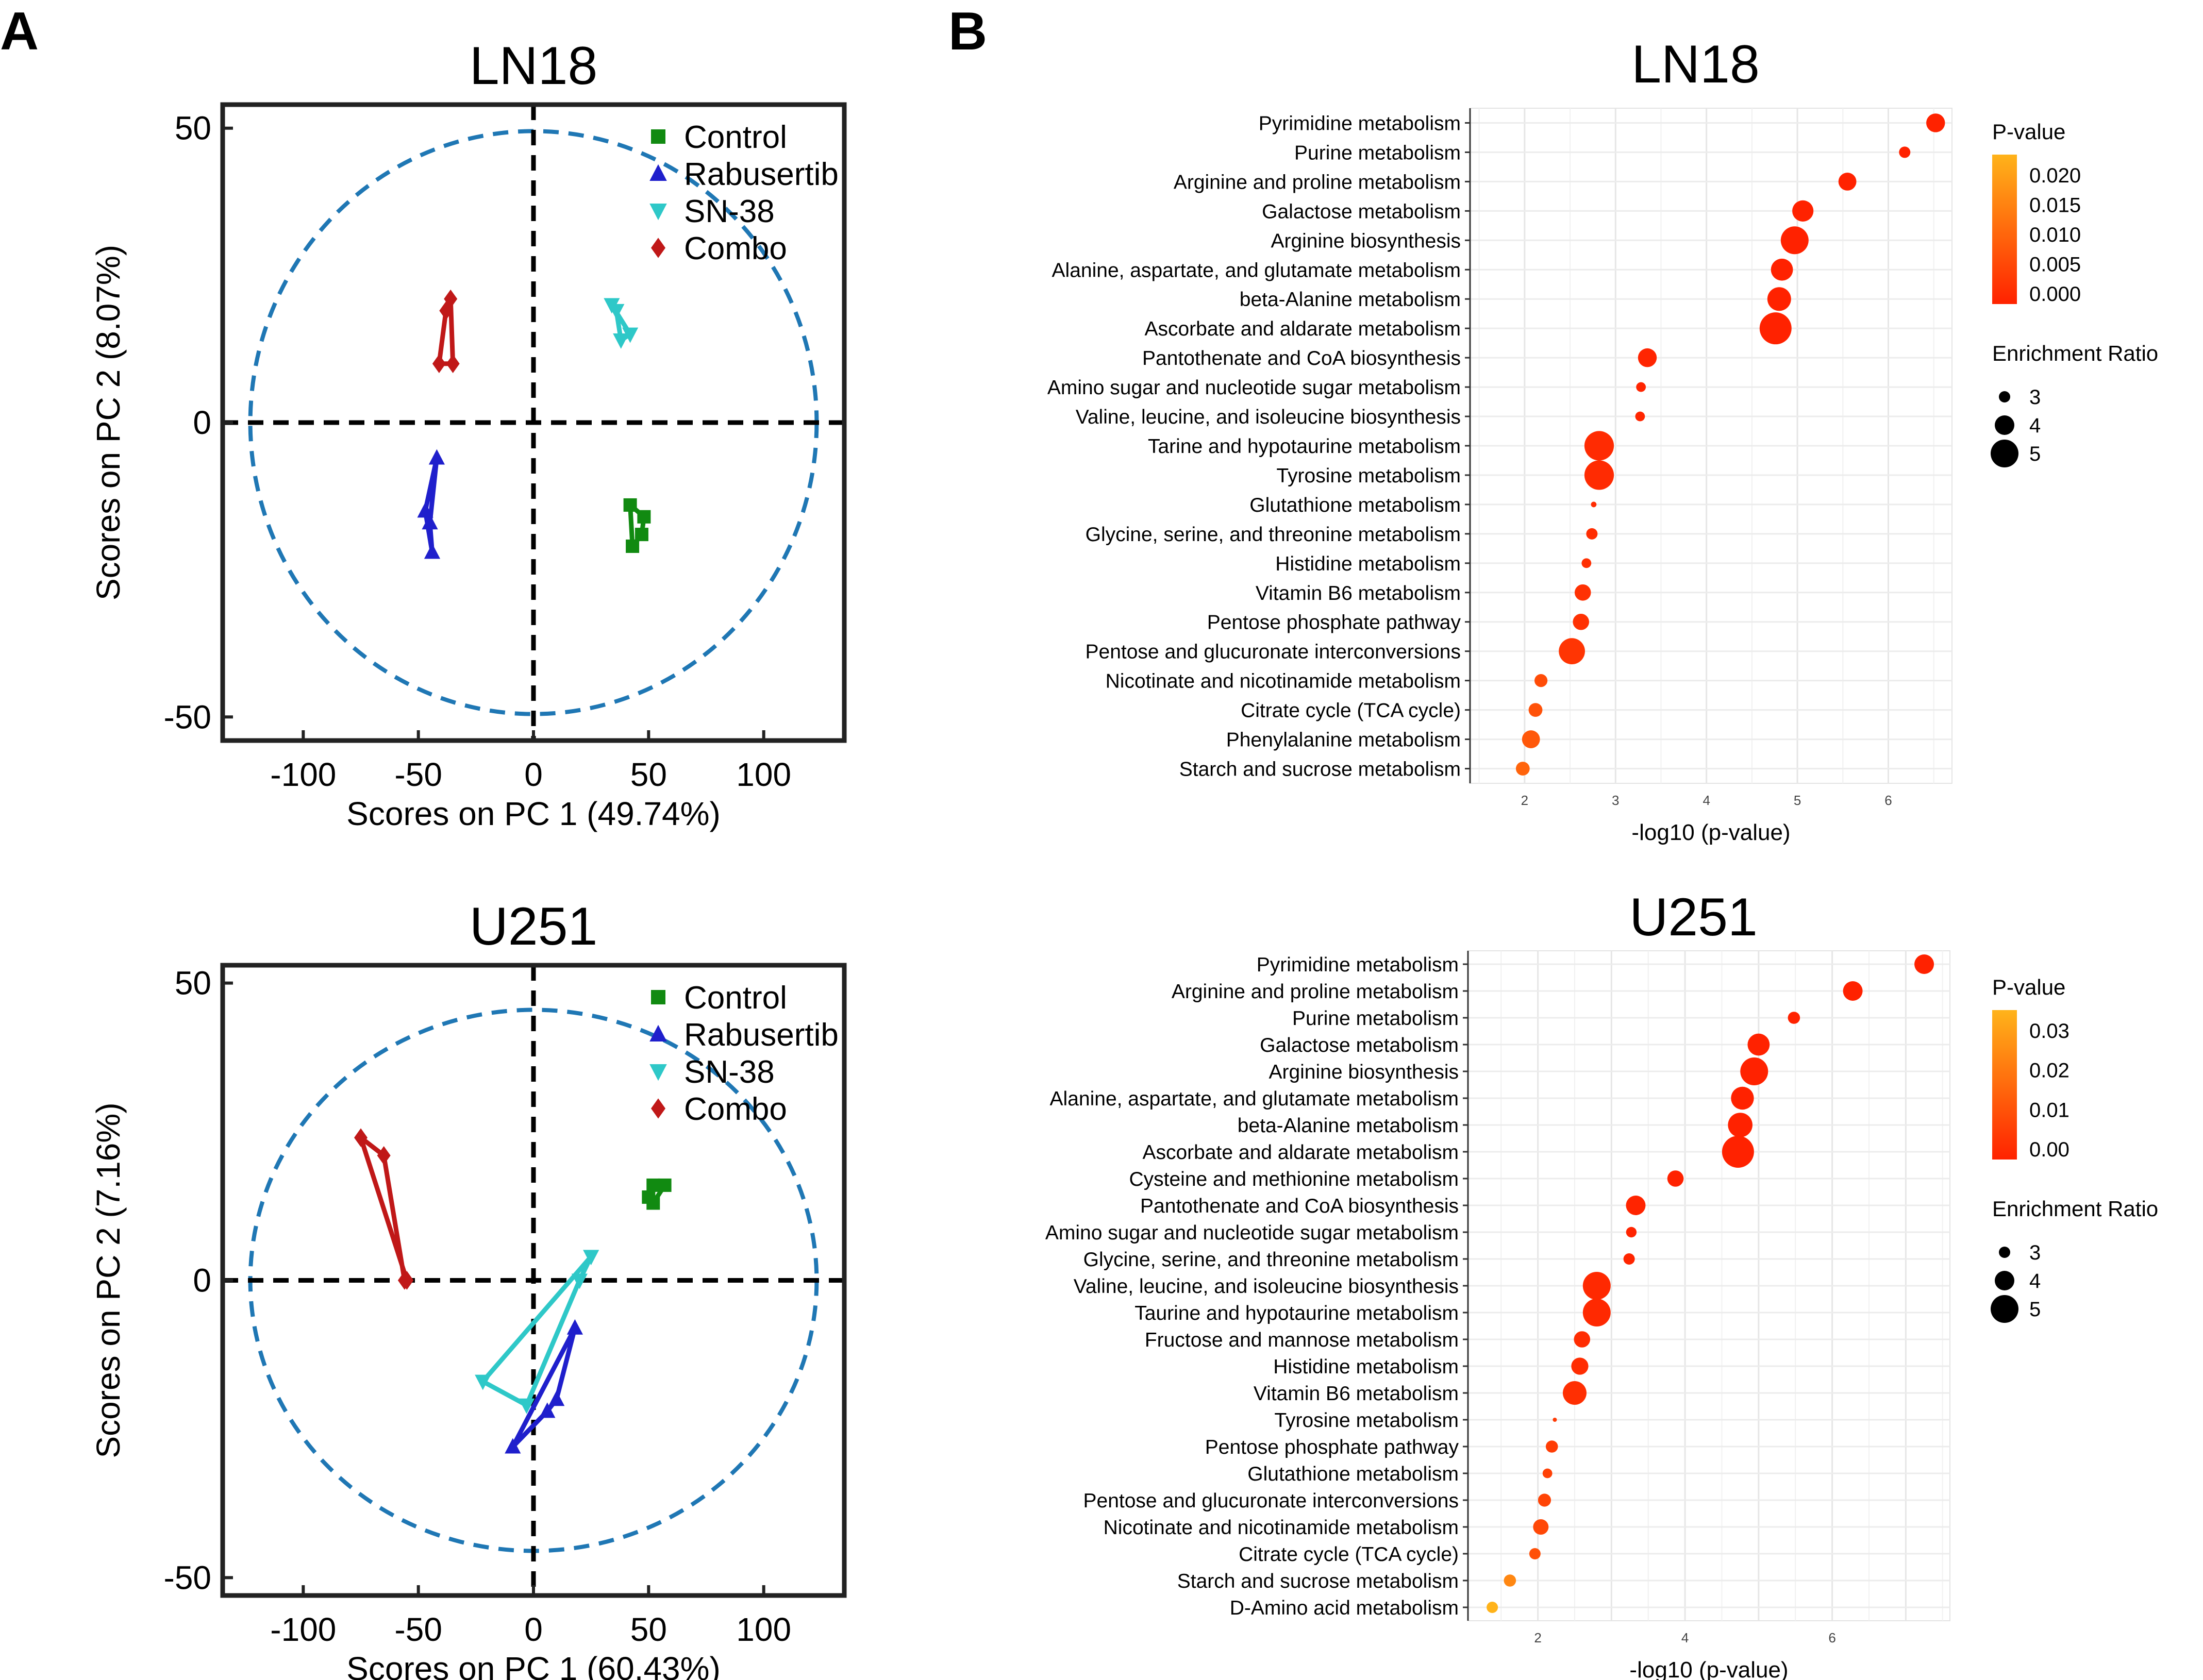  I want to click on legend-label-sn-38: SN-38, so click(729, 211).